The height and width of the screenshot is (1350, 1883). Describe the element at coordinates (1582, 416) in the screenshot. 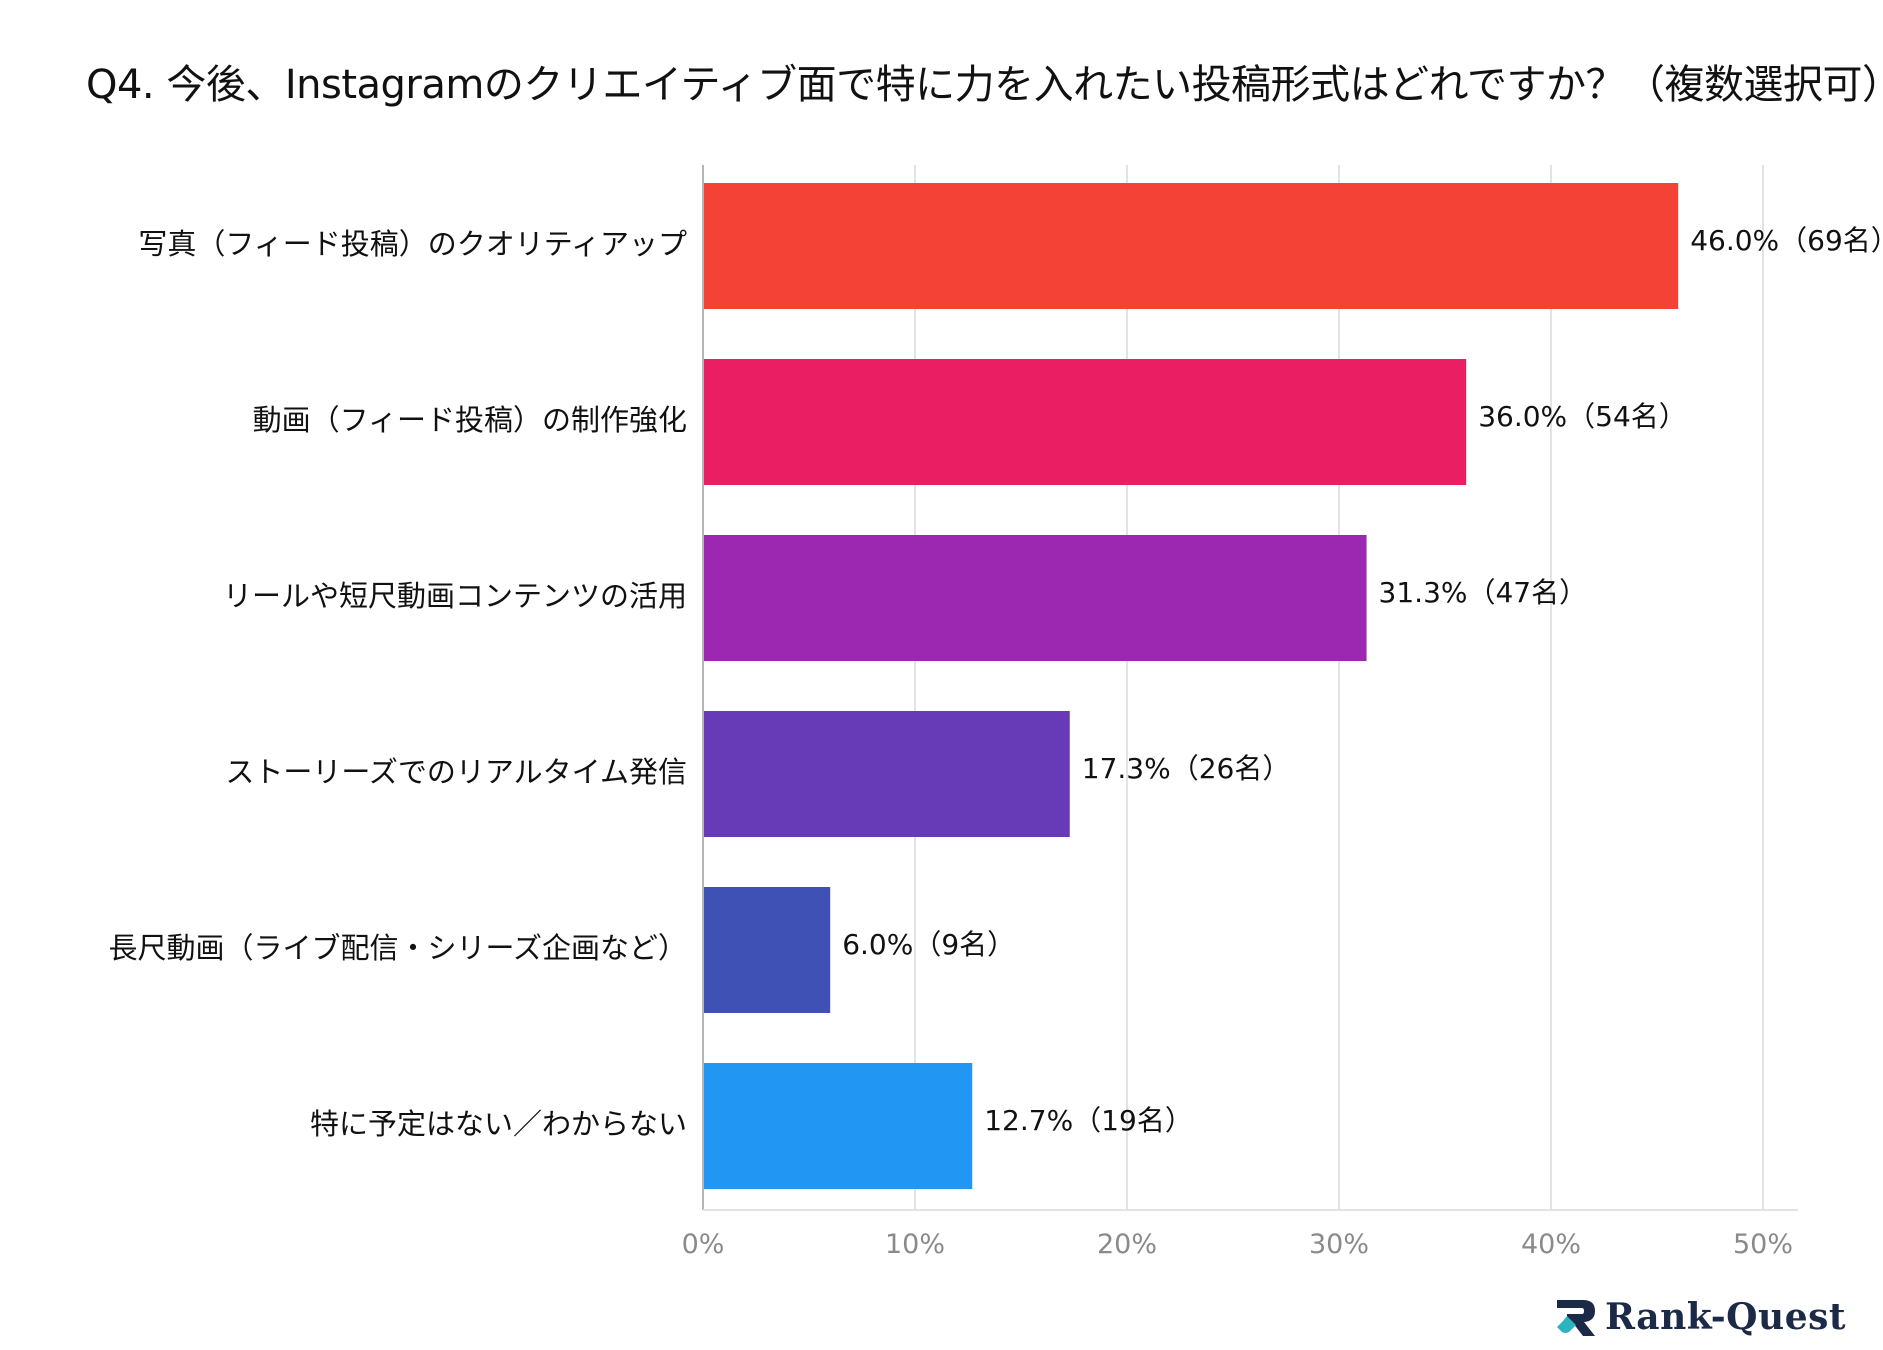

I see `data-label: 36.0%（54名）` at that location.